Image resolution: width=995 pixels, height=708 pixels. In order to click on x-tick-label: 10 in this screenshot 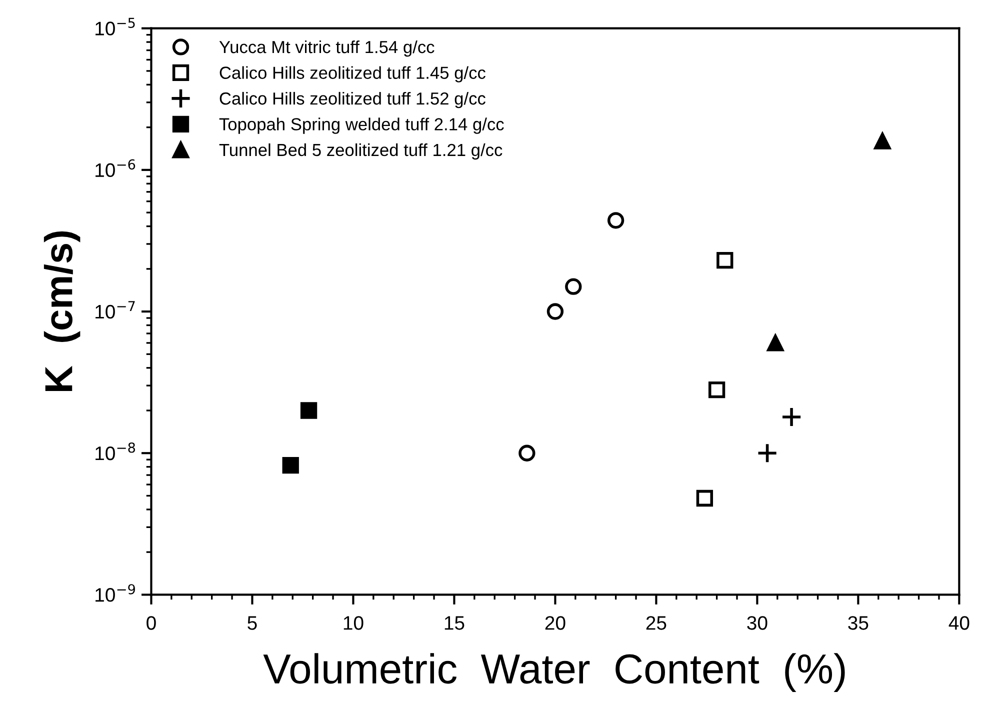, I will do `click(354, 623)`.